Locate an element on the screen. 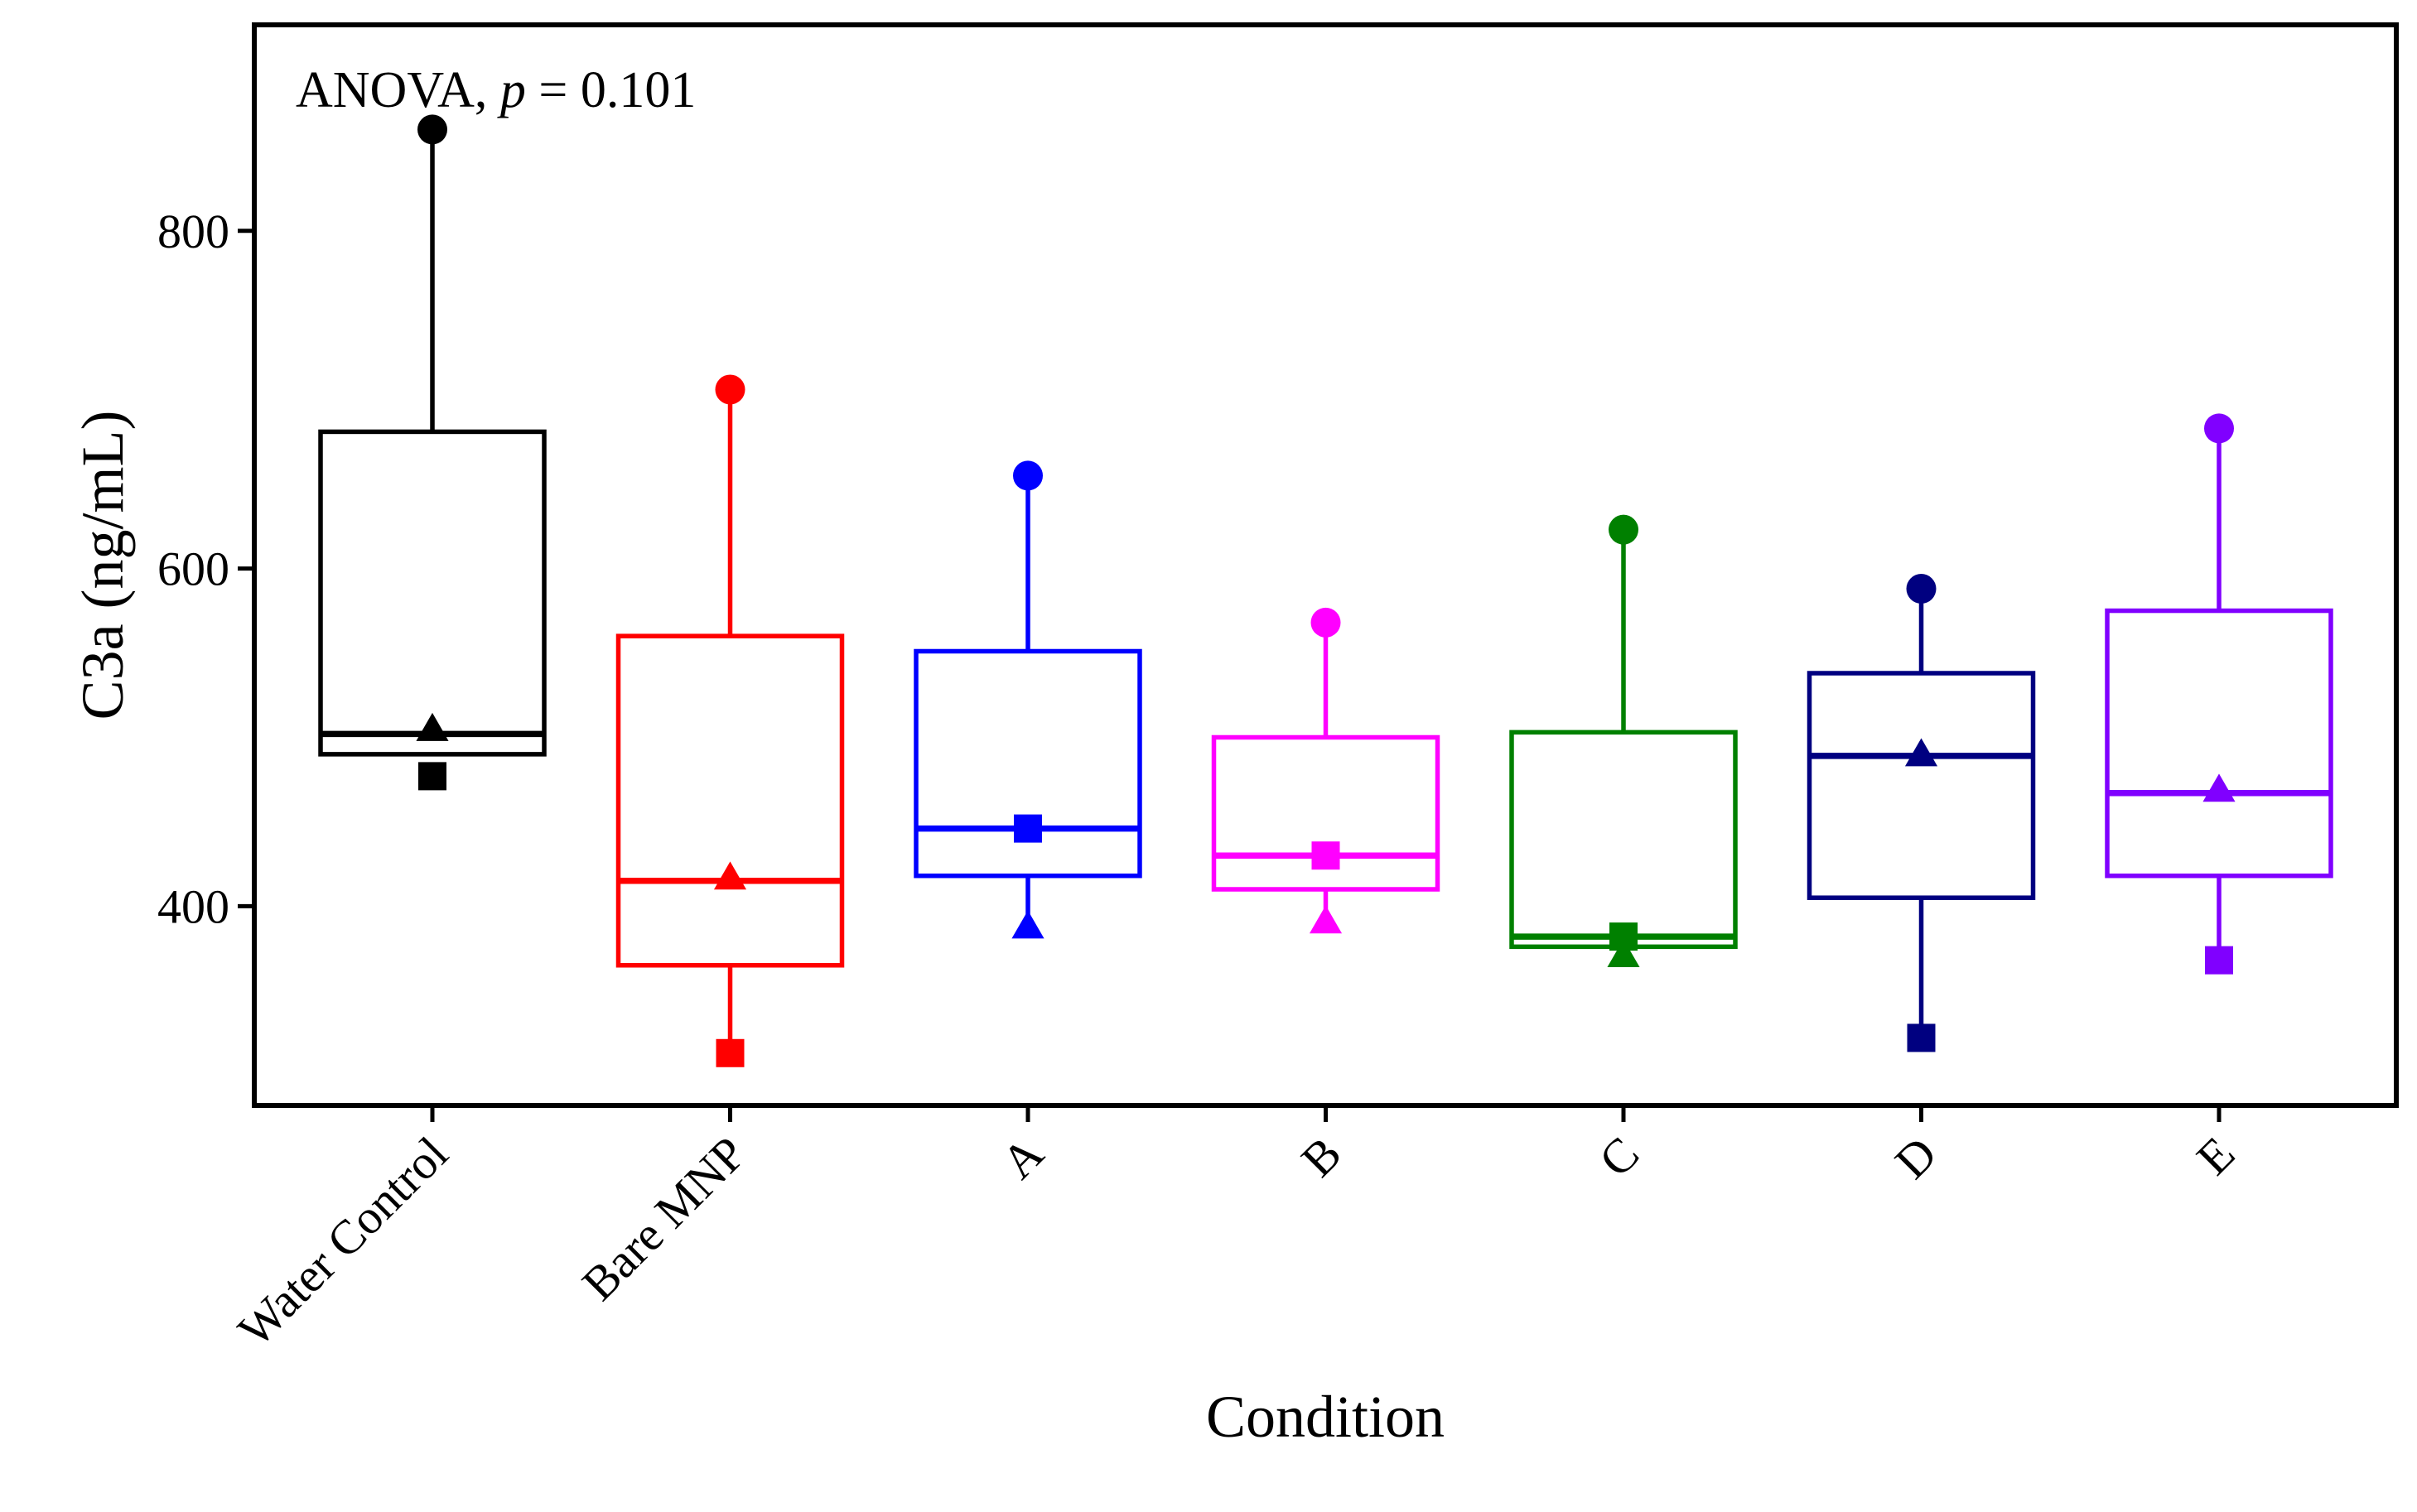  p-symbol: p is located at coordinates (511, 90).